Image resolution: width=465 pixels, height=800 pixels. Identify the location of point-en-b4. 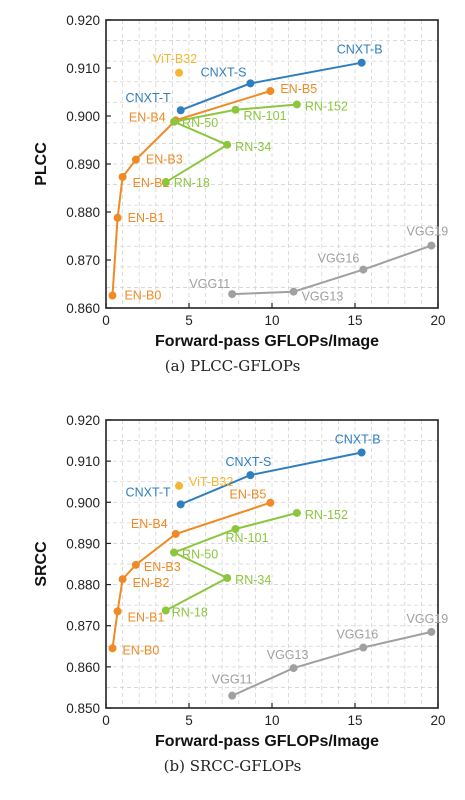
(176, 534).